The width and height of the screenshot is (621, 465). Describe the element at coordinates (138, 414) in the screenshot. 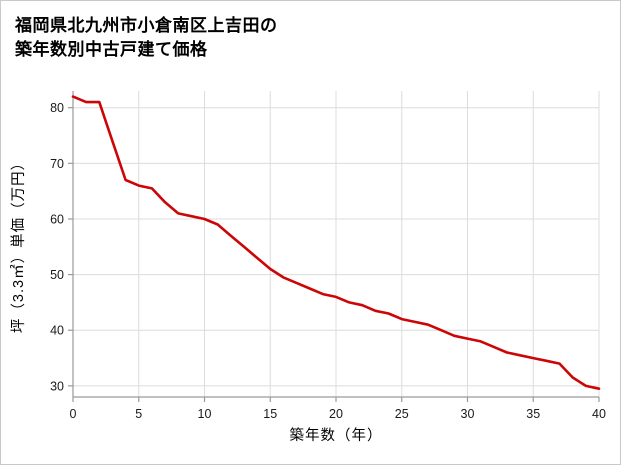

I see `x-tick-label: 5` at that location.